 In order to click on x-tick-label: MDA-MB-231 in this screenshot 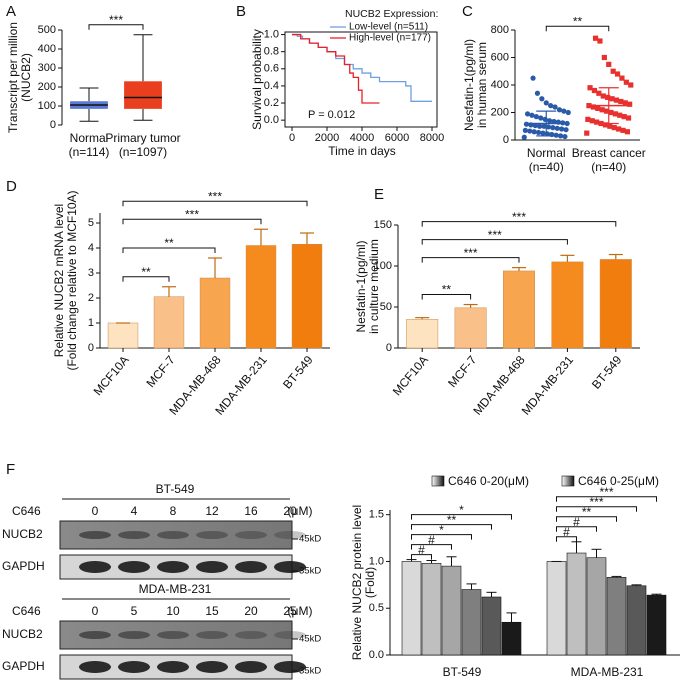, I will do `click(548, 385)`.